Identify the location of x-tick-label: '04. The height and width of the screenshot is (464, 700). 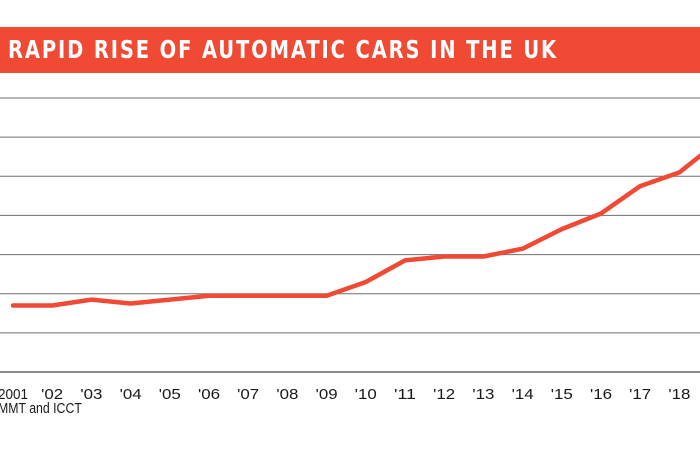
(131, 394).